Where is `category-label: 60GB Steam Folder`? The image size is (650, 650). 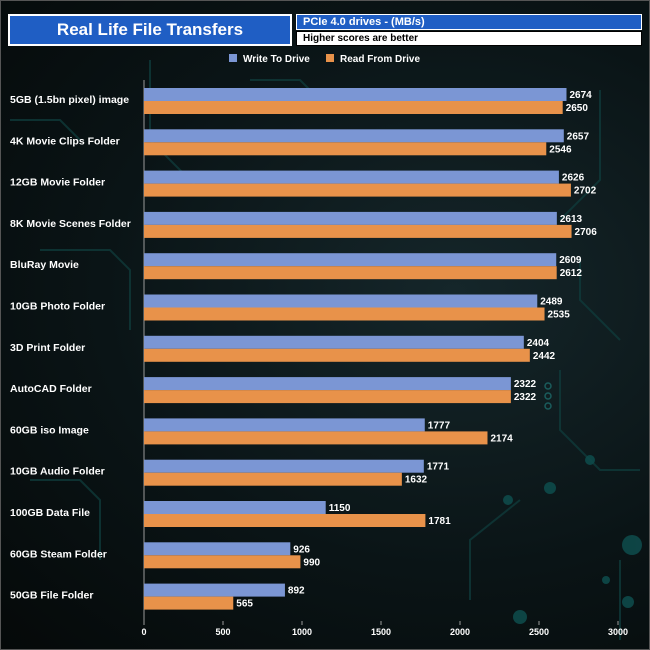 category-label: 60GB Steam Folder is located at coordinates (58, 554).